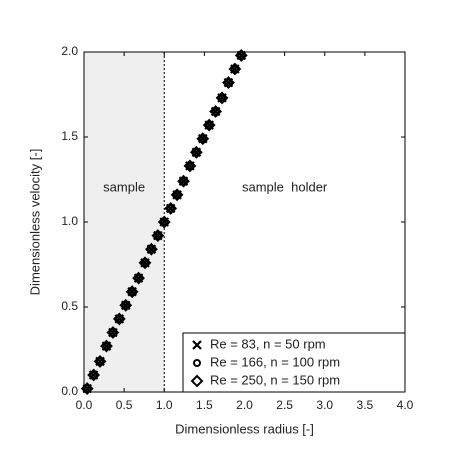 This screenshot has height=474, width=474. I want to click on y-tick-label: 2.0, so click(69, 51).